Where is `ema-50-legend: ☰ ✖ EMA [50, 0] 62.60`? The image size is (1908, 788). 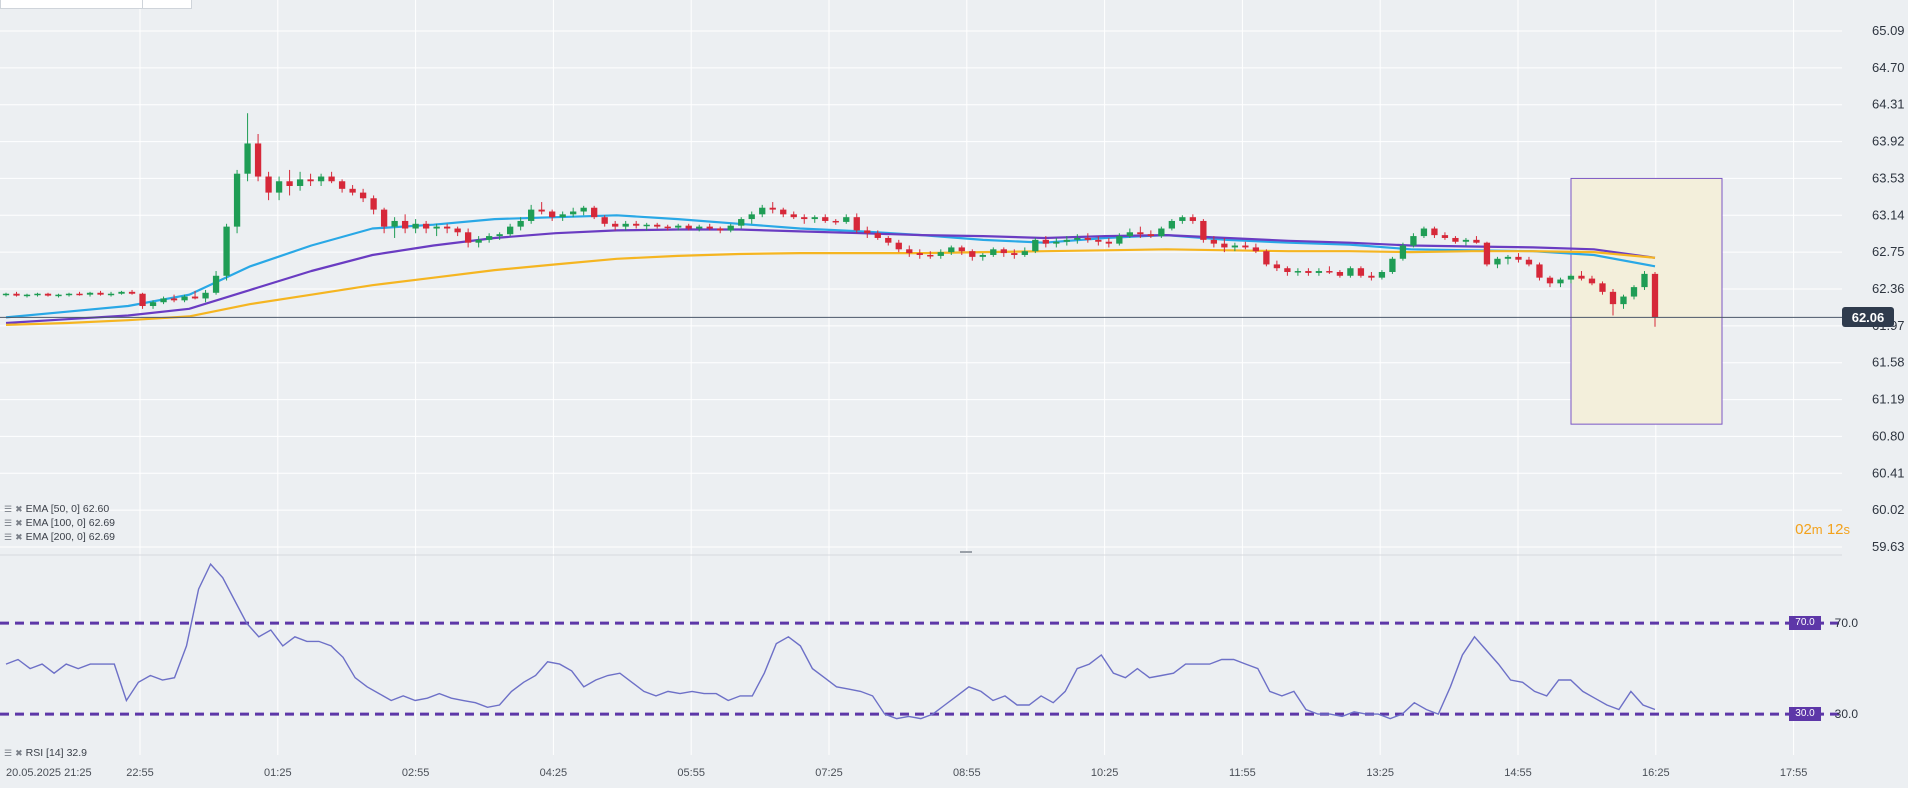
ema-50-legend: ☰ ✖ EMA [50, 0] 62.60 is located at coordinates (56, 509).